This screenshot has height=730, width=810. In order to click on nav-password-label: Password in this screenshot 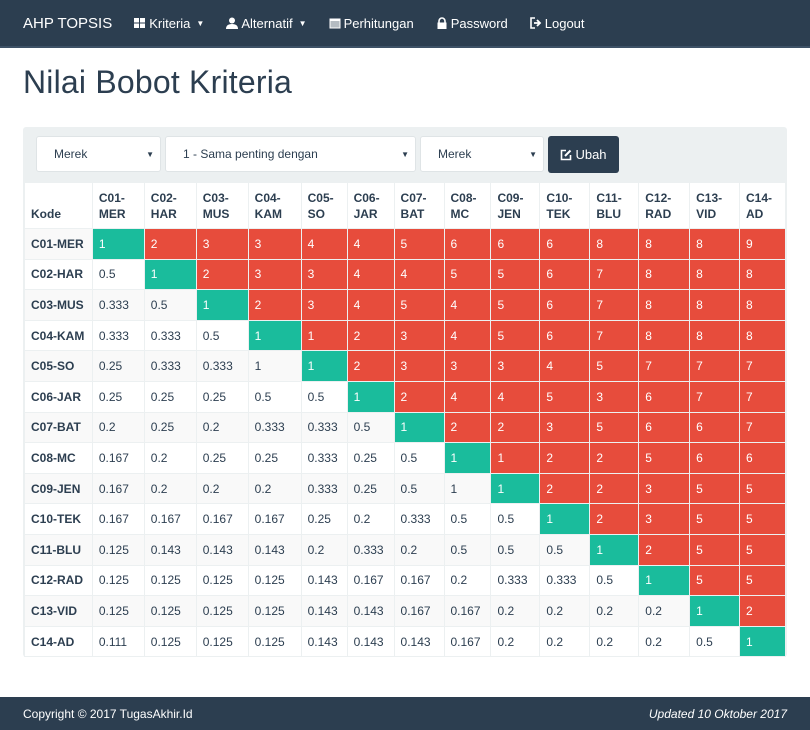, I will do `click(479, 23)`.